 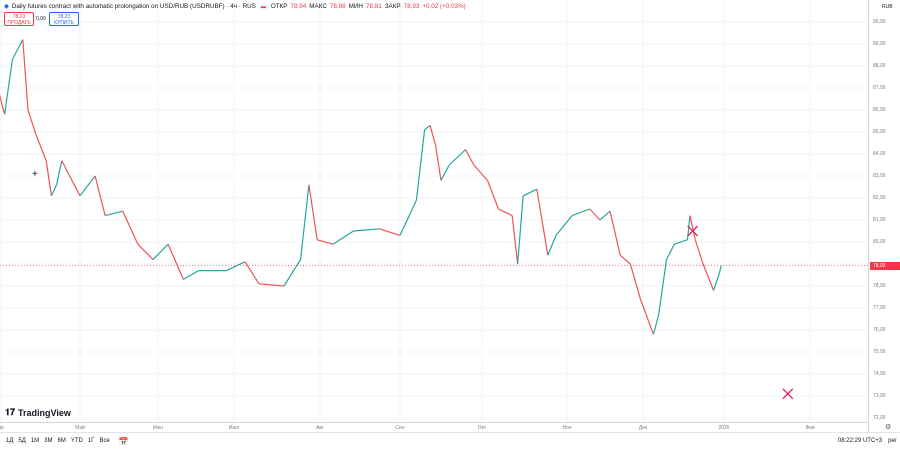 I want to click on time-tick: Дек, so click(x=643, y=428).